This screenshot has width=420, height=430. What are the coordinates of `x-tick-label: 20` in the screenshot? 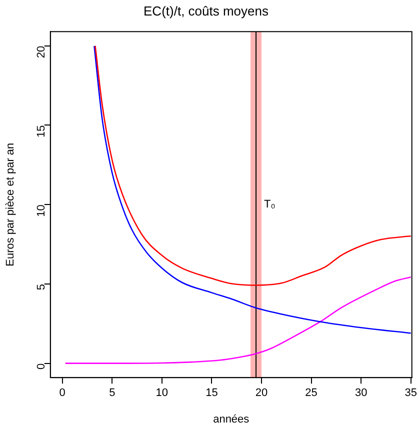 It's located at (261, 393).